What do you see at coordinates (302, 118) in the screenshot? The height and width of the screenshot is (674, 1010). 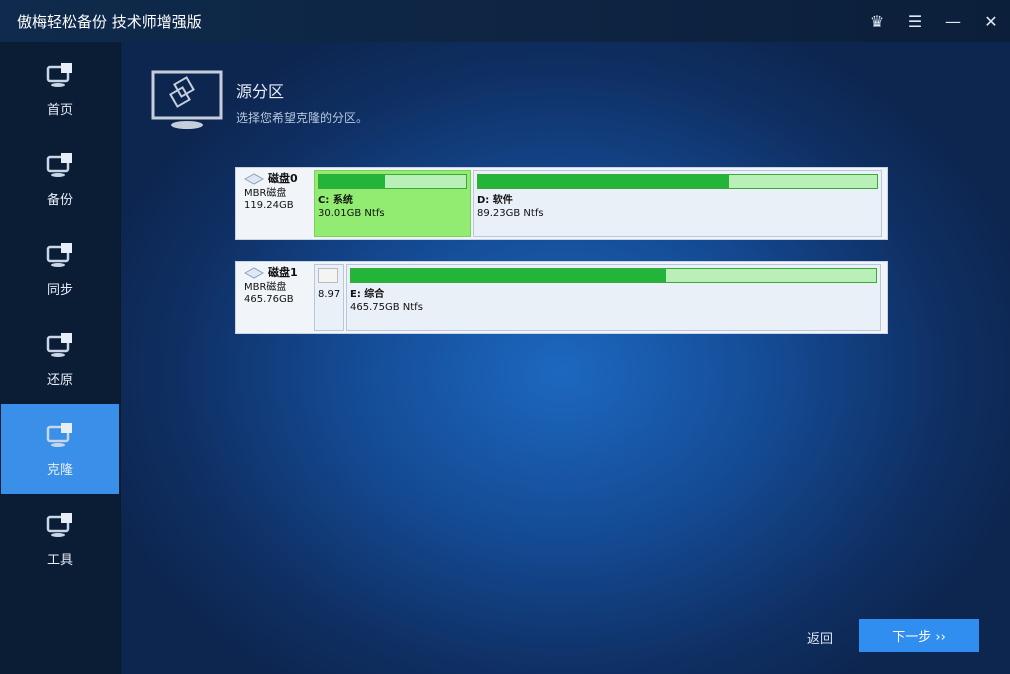 I see `page-subtitle: 选择您希望克隆的分区。` at bounding box center [302, 118].